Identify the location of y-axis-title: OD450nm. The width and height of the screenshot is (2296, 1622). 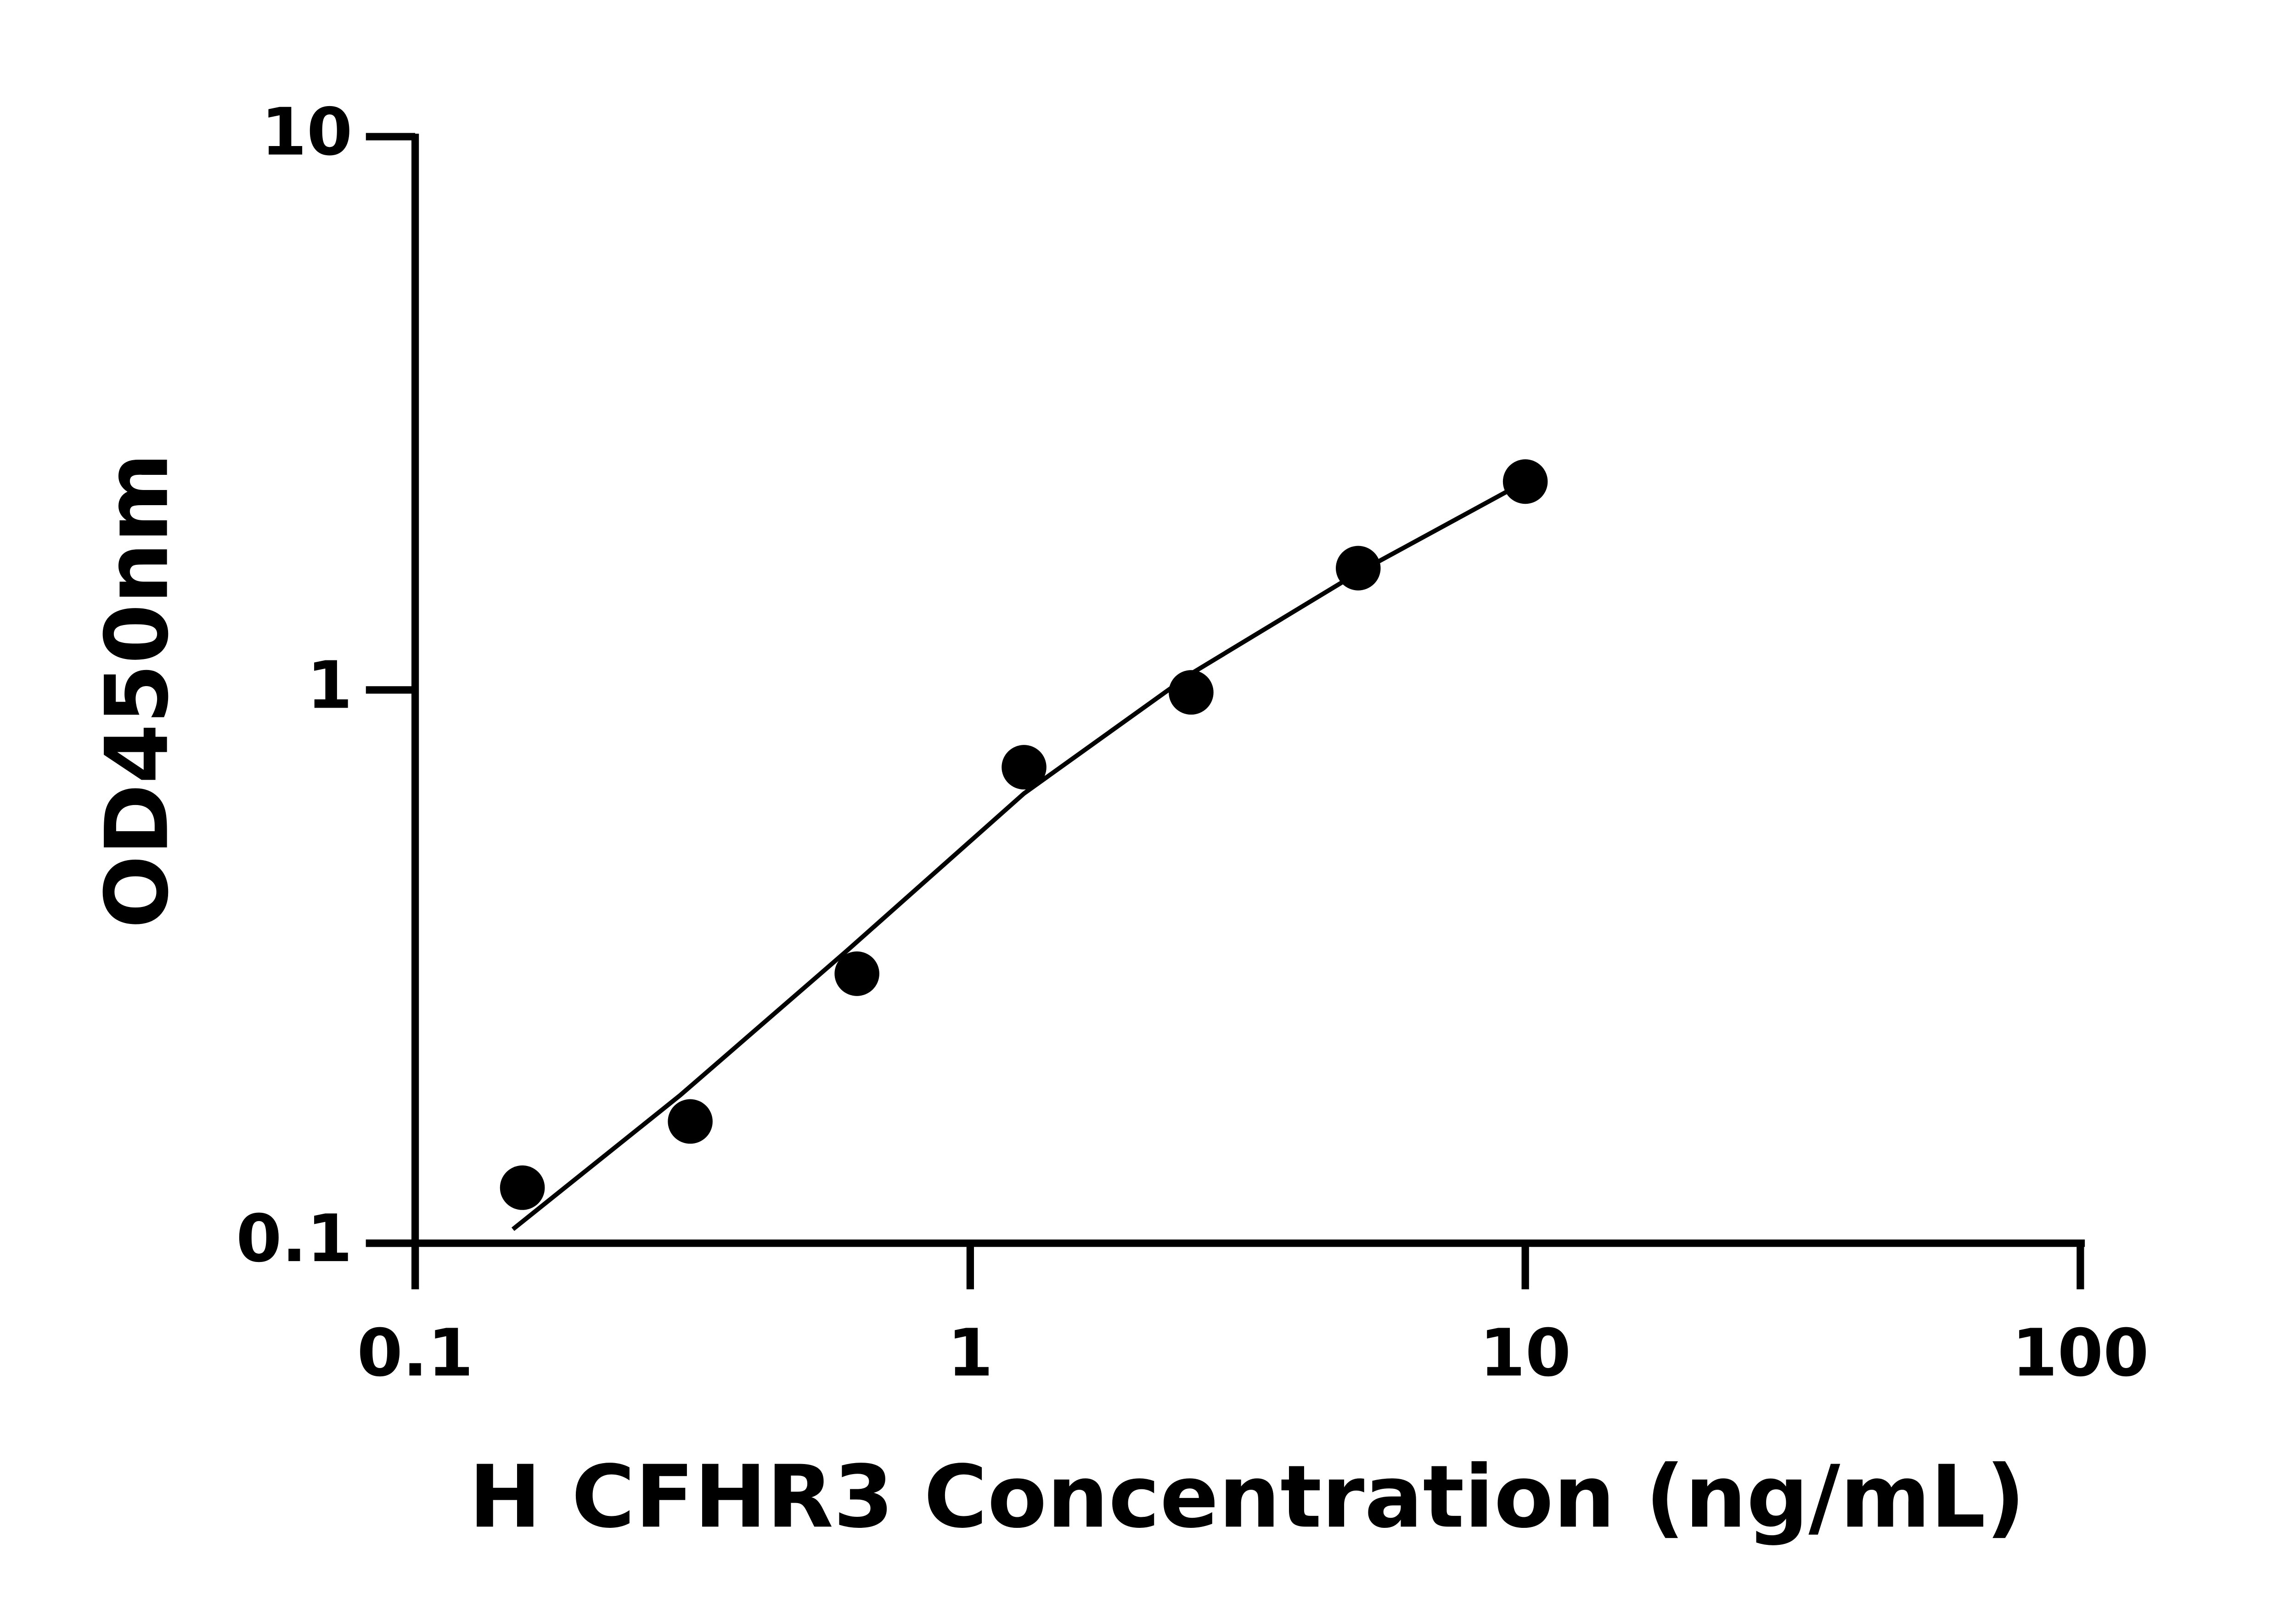
(138, 691).